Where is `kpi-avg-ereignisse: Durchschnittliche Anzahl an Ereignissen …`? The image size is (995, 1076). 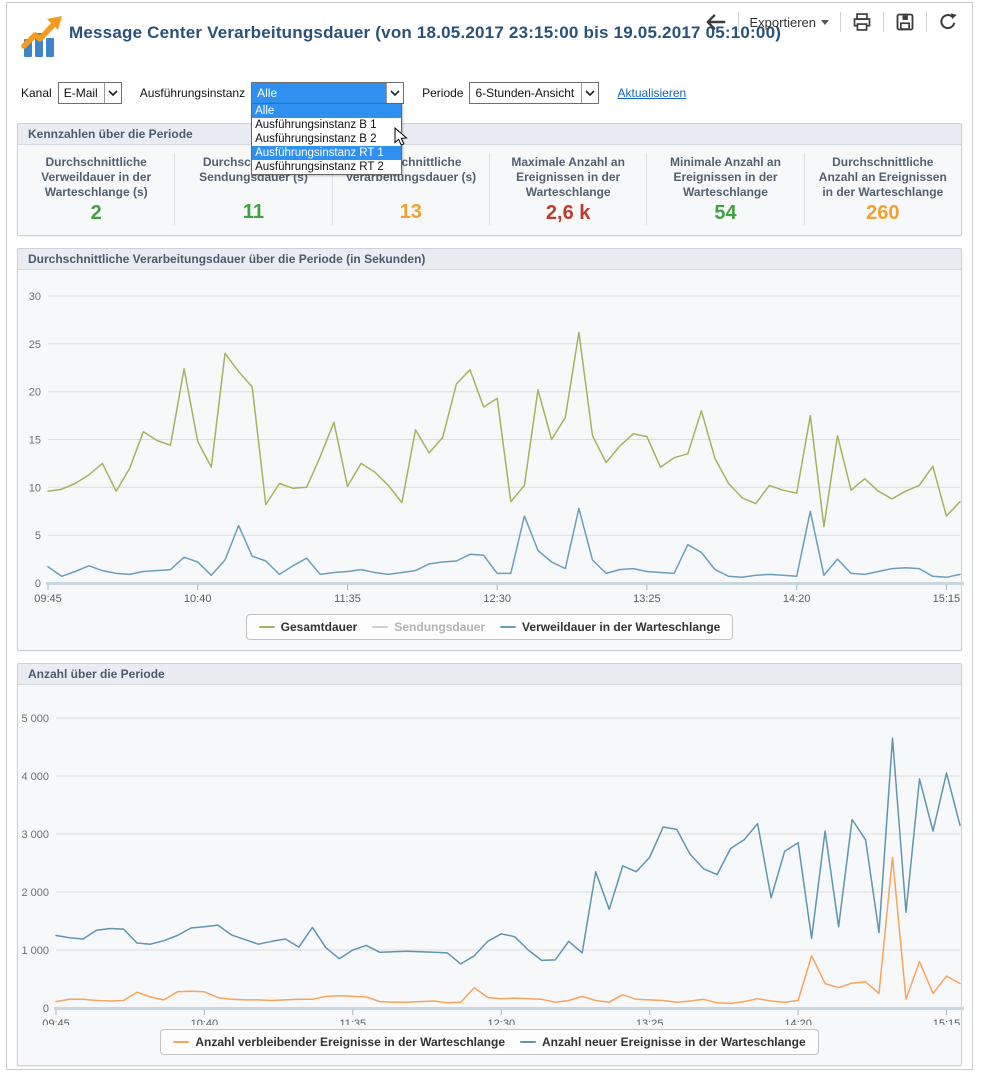 kpi-avg-ereignisse: Durchschnittliche Anzahl an Ereignissen … is located at coordinates (883, 189).